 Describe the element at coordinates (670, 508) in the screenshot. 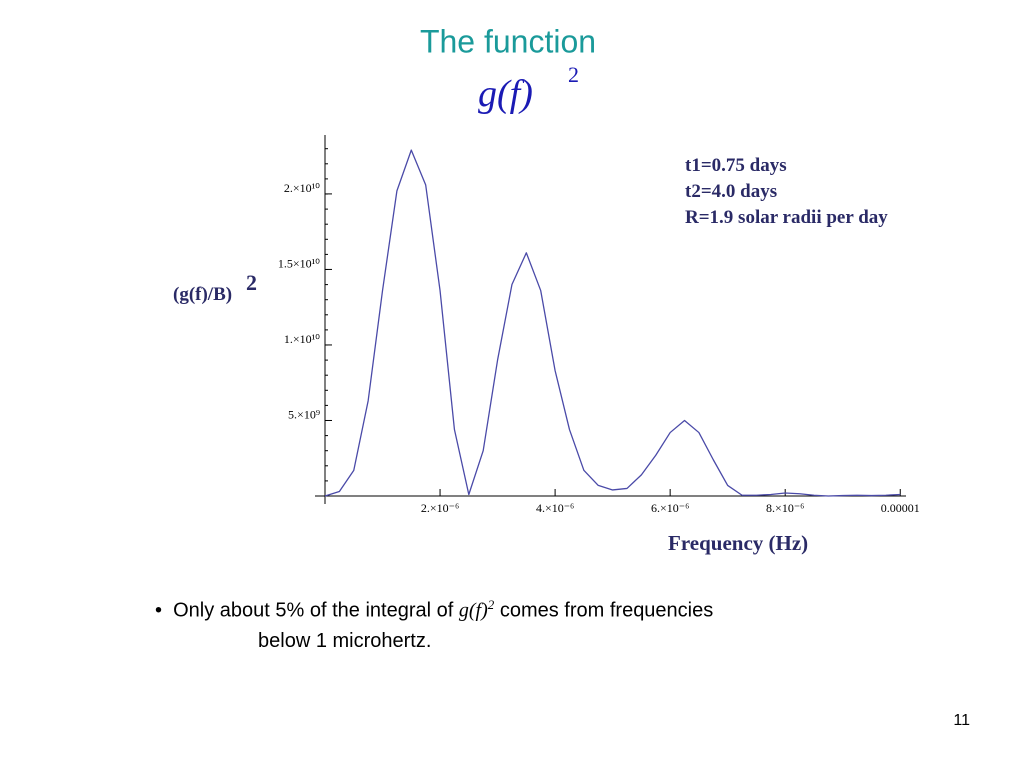

I see `x-tick-label: 6.×10⁻⁶` at that location.